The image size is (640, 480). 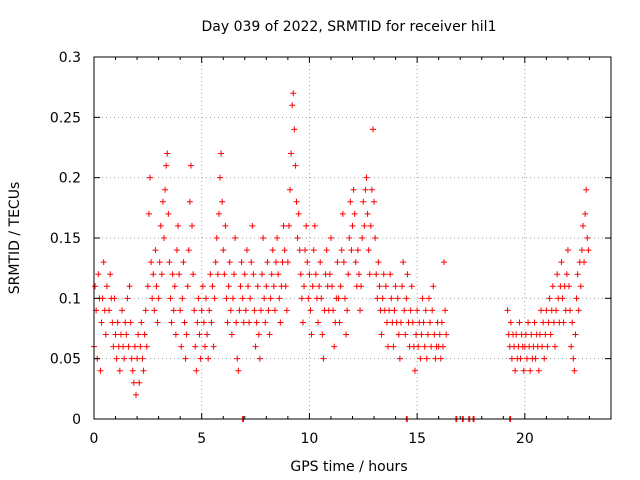 What do you see at coordinates (15, 238) in the screenshot?
I see `y-axis-label: SRMTID / TECUs` at bounding box center [15, 238].